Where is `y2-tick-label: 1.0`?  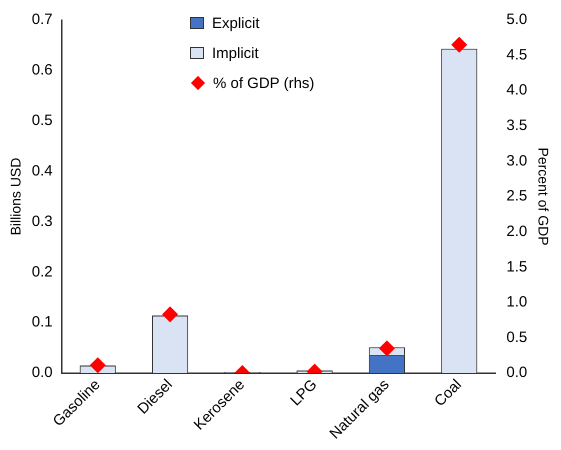
y2-tick-label: 1.0 is located at coordinates (517, 302).